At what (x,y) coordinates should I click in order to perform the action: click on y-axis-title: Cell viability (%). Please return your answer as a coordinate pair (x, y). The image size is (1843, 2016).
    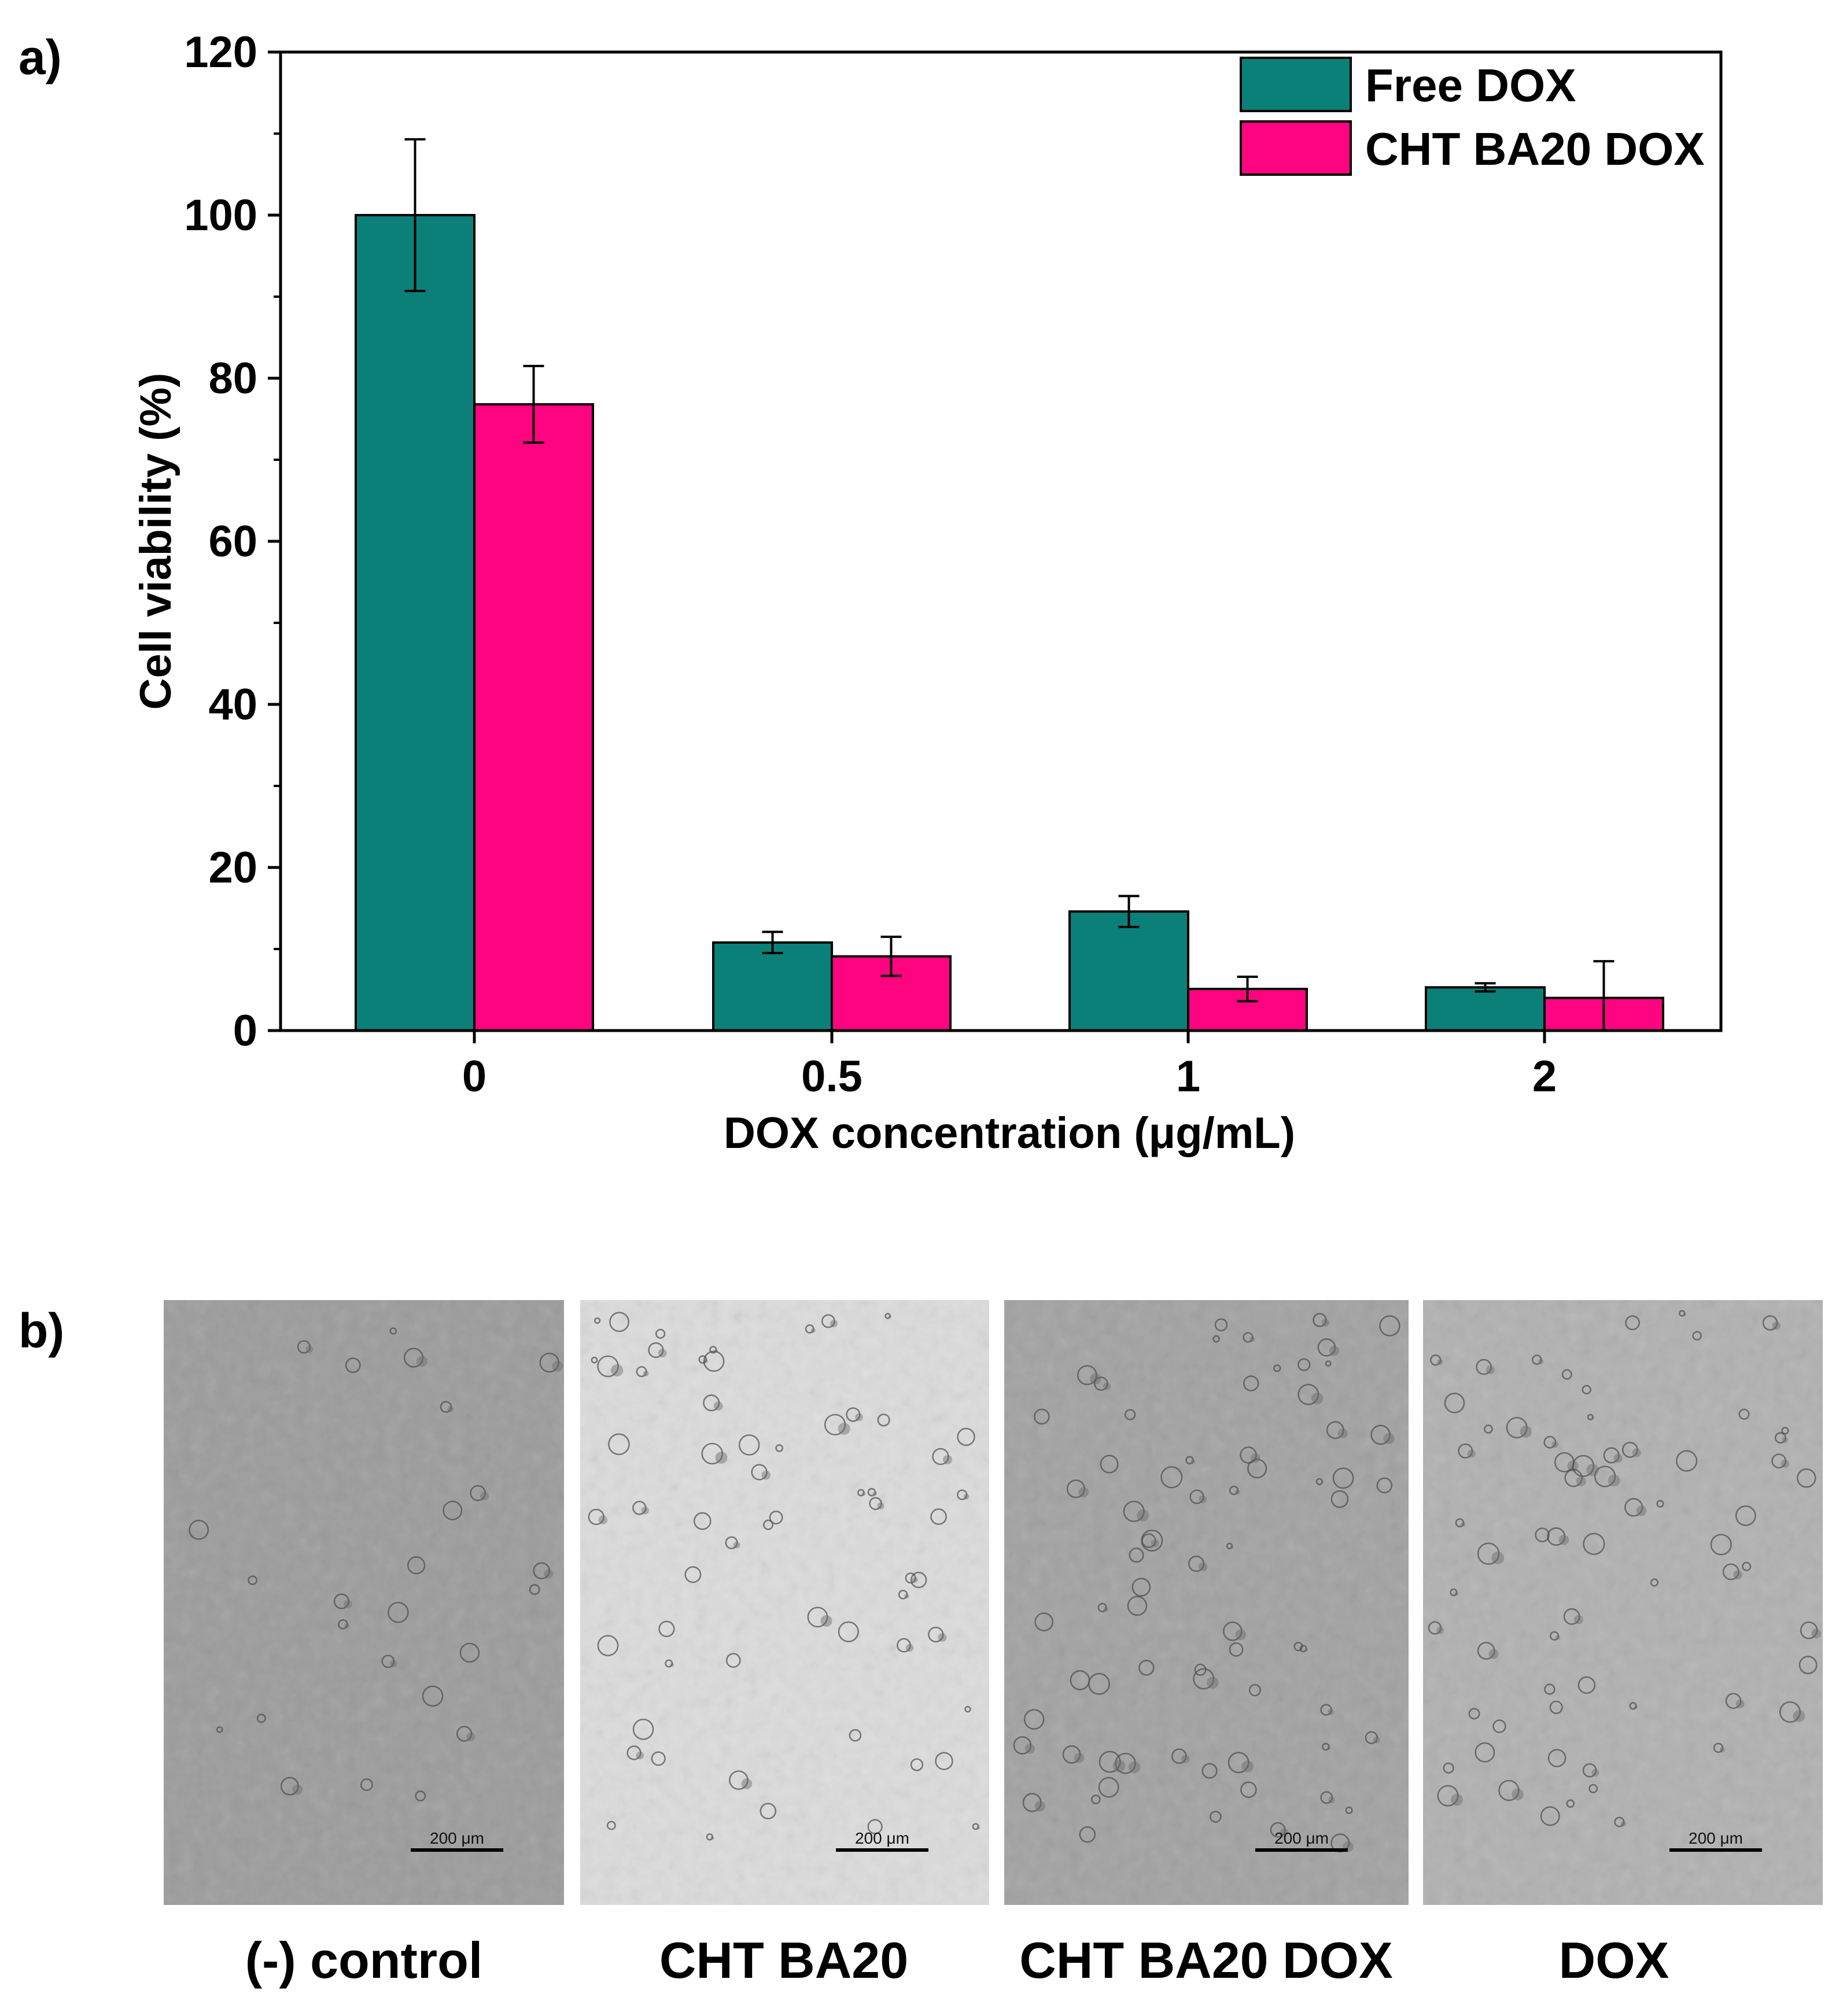
    Looking at the image, I should click on (155, 541).